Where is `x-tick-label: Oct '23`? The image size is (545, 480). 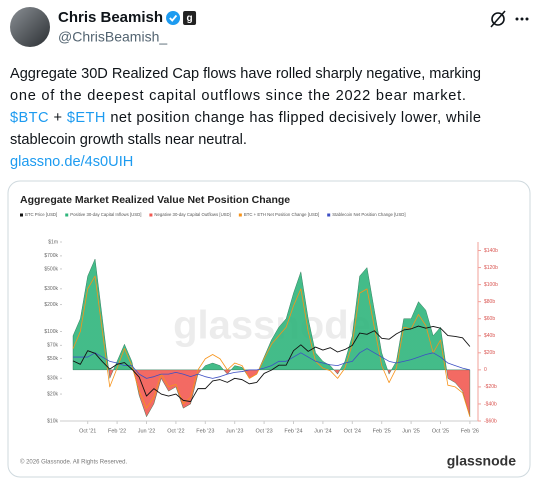
x-tick-label: Oct '23 is located at coordinates (263, 431).